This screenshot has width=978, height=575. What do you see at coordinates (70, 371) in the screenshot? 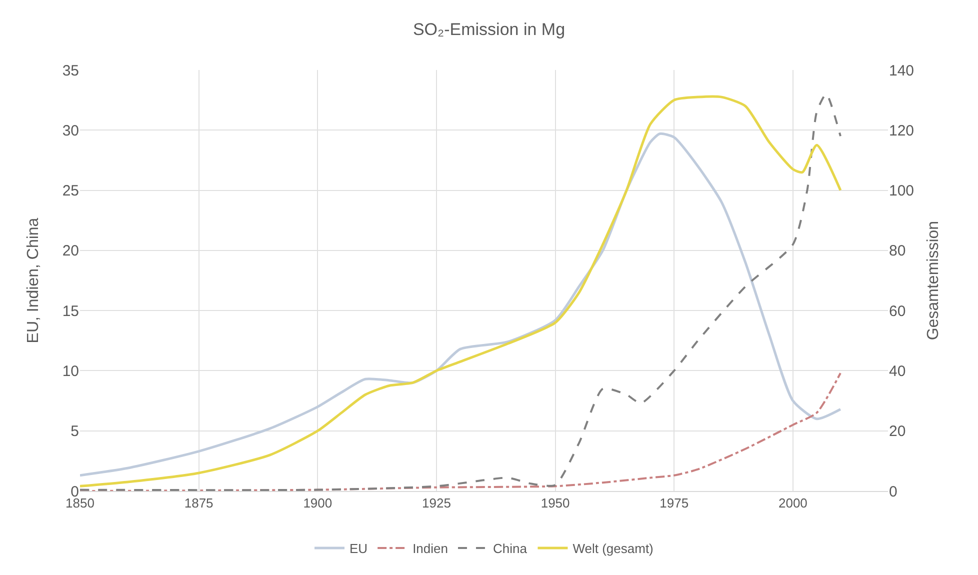
I see `y-tick-label: 10` at bounding box center [70, 371].